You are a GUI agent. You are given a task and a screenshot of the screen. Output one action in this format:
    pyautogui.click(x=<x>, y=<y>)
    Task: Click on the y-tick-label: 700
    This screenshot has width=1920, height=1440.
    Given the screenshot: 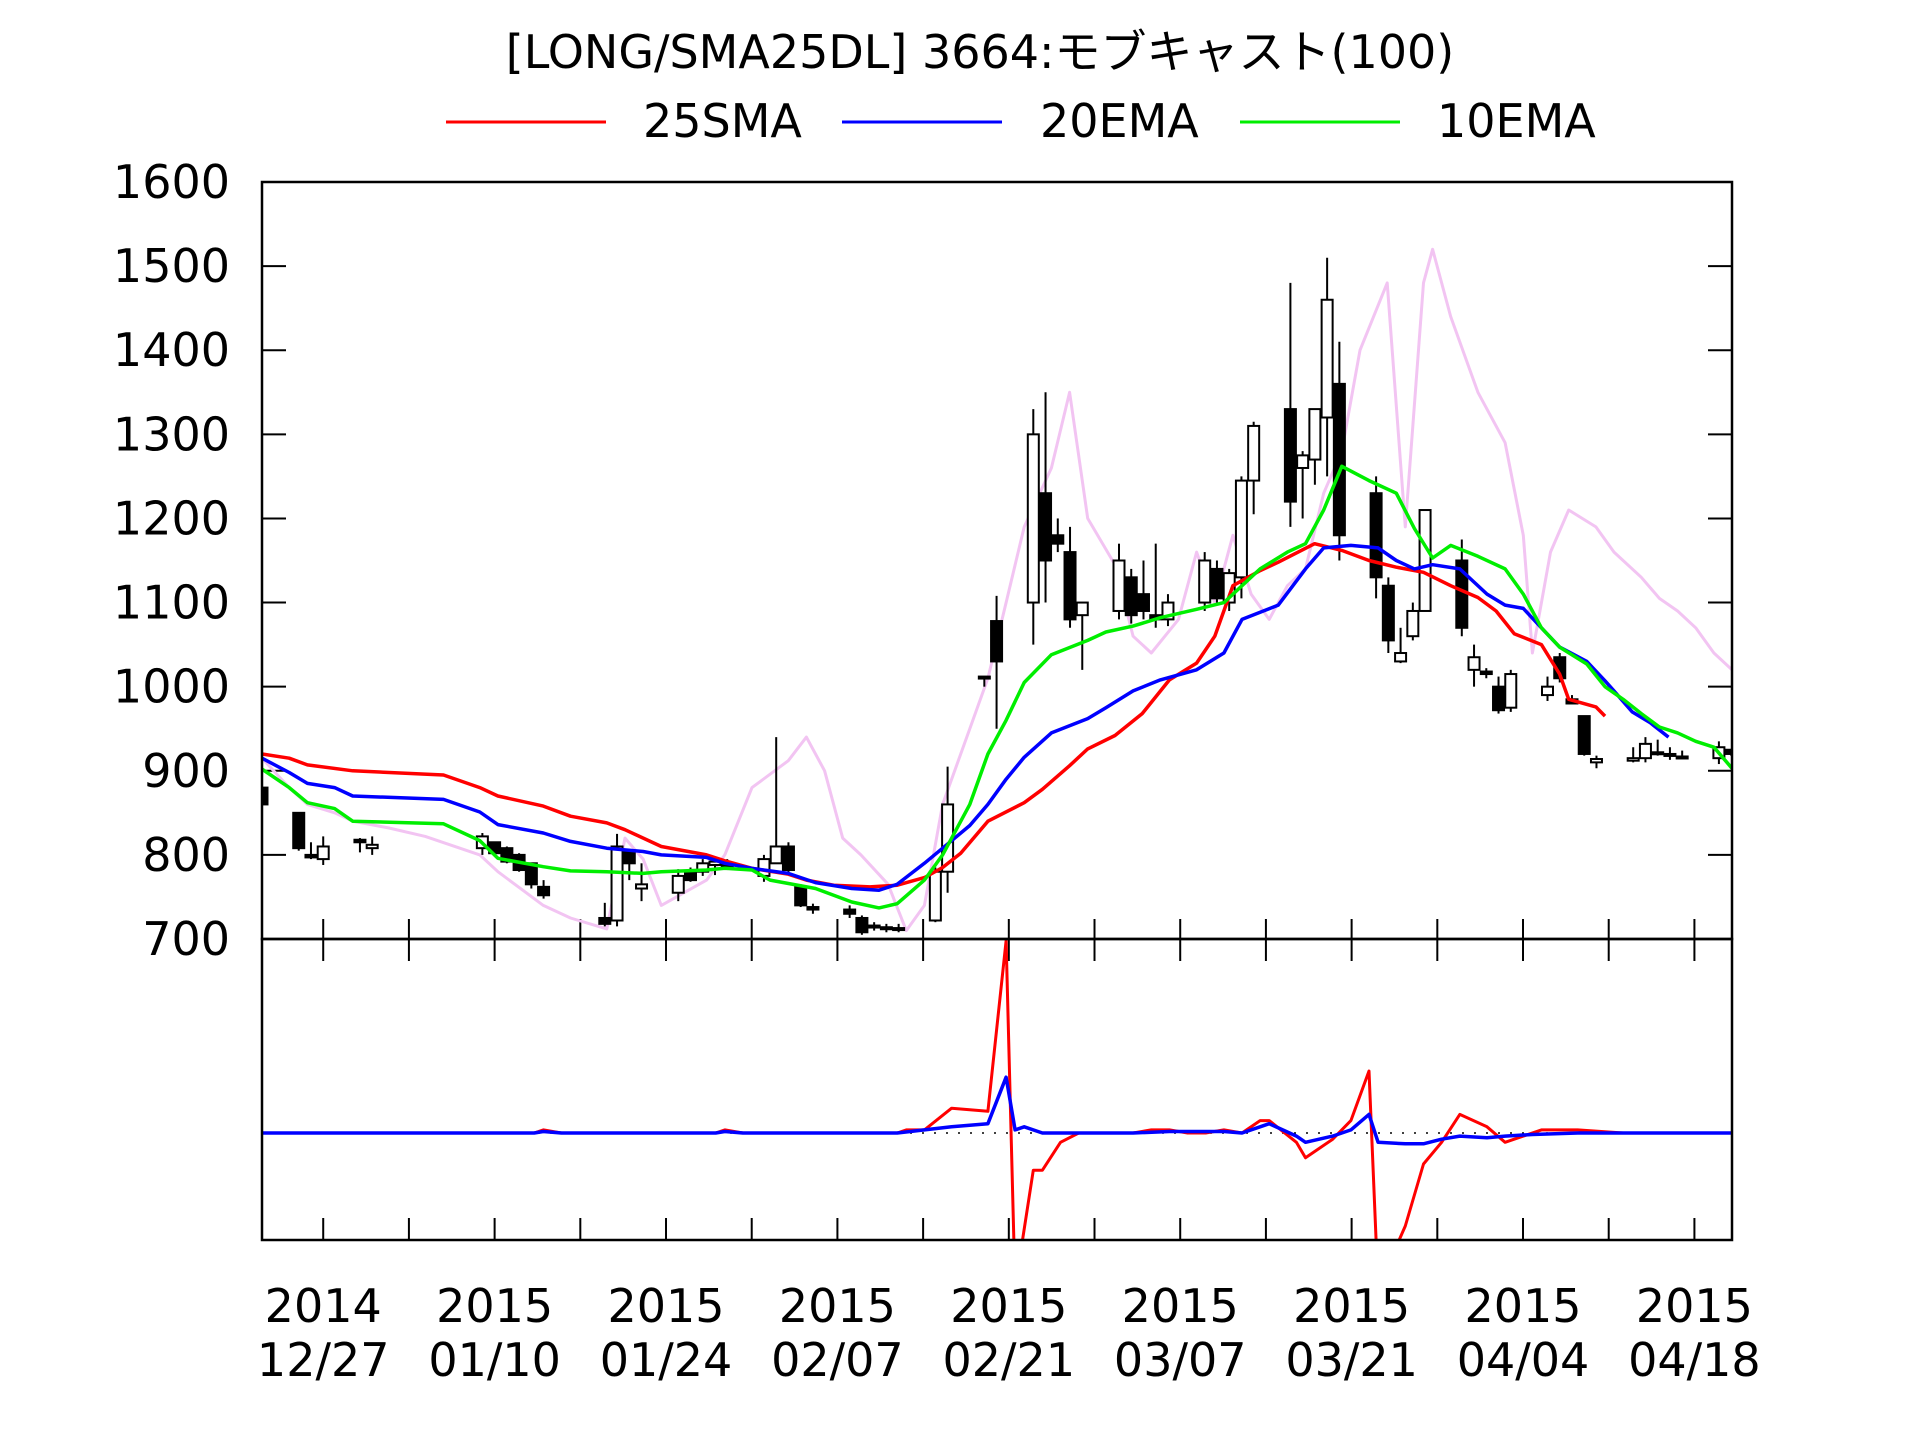 What is the action you would take?
    pyautogui.click(x=186, y=939)
    